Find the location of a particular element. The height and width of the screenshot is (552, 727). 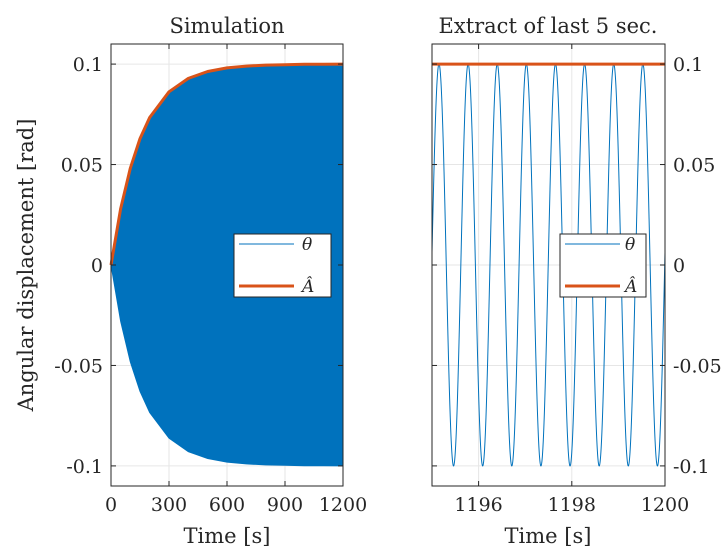

x-tick-label: 600 is located at coordinates (227, 505).